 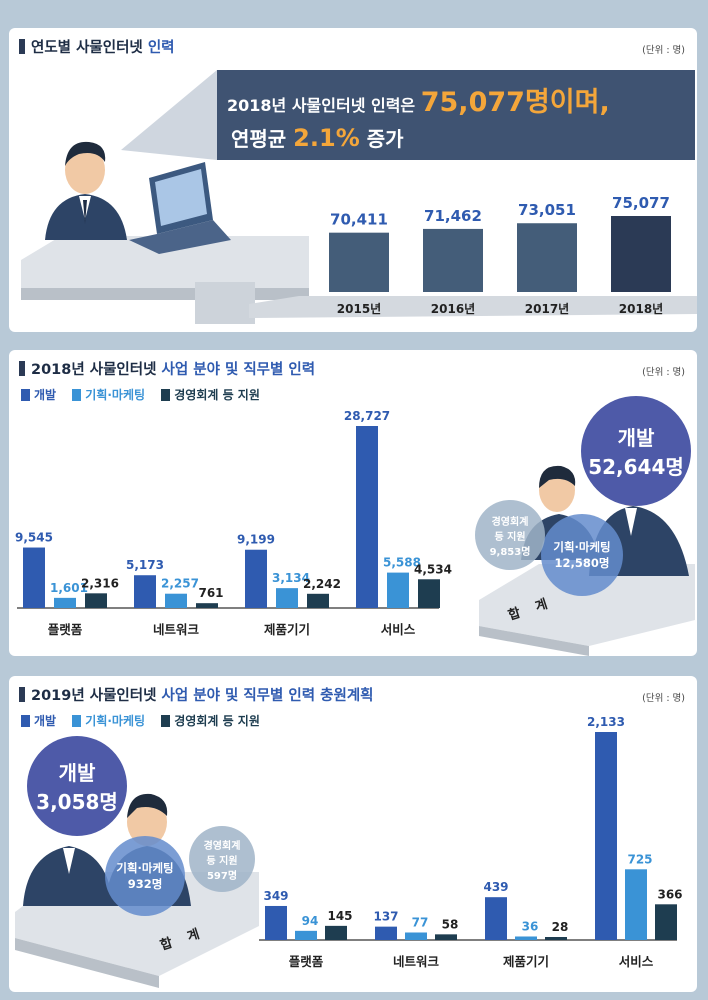 I want to click on bar-value-label: 3,134, so click(x=291, y=578).